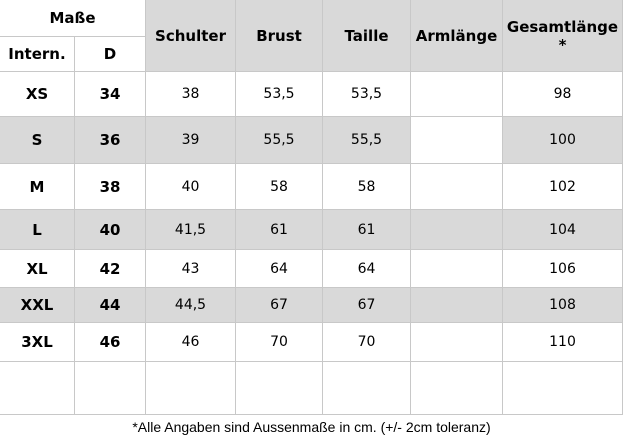 The width and height of the screenshot is (623, 438). I want to click on size-intern: M, so click(37, 187).